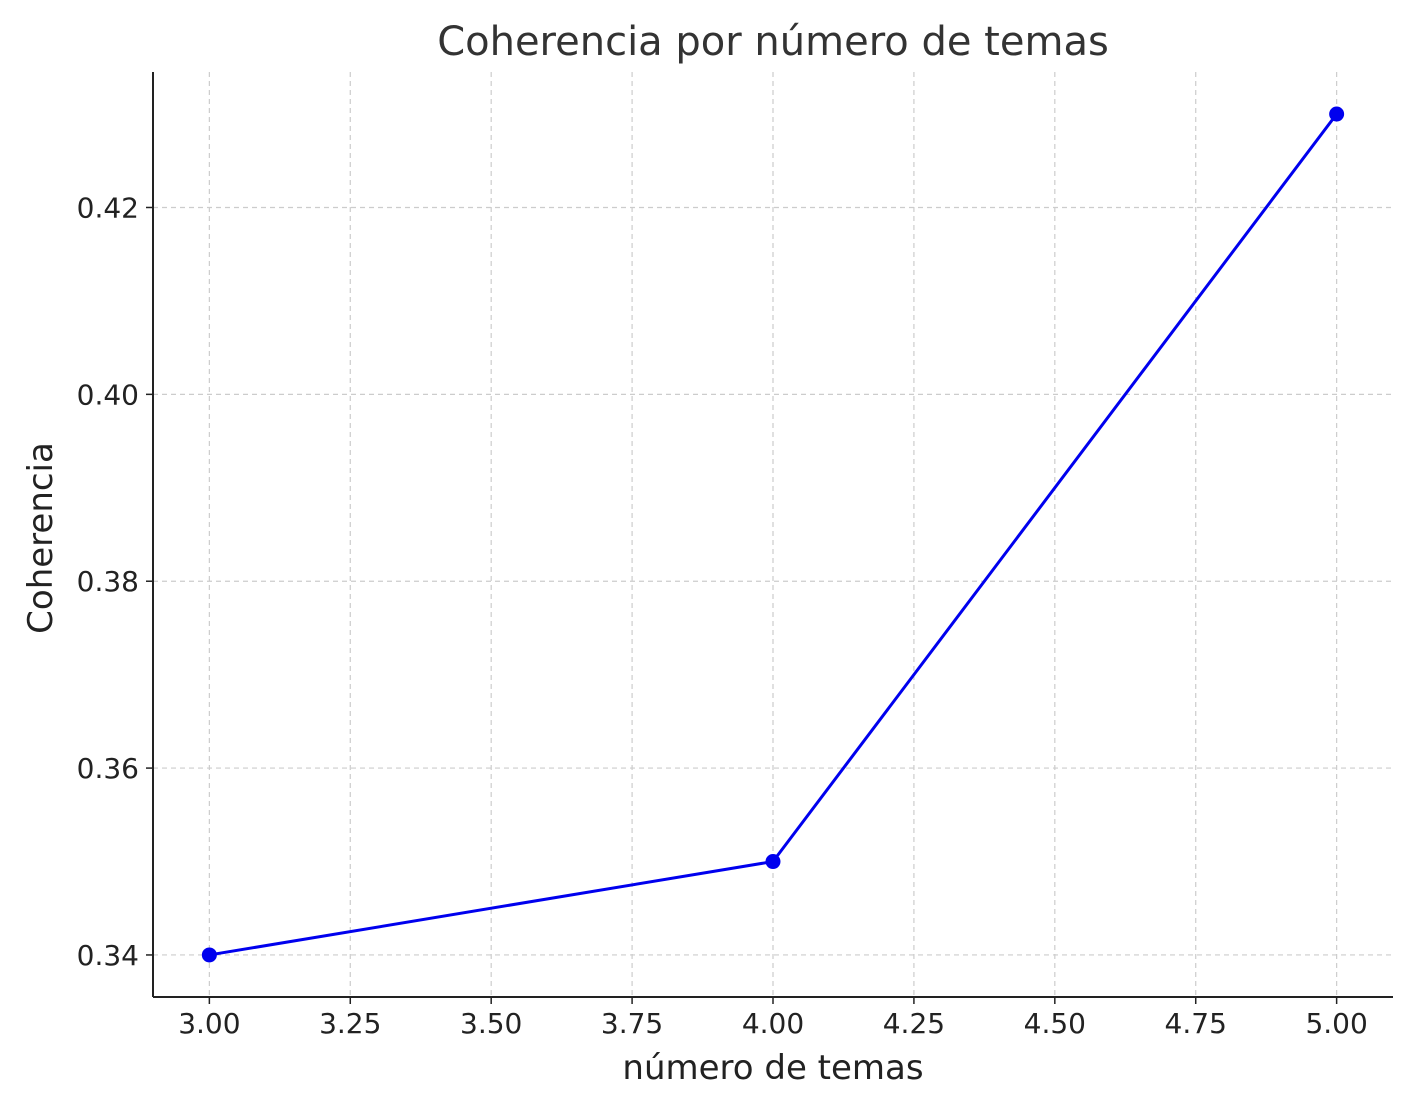 Image resolution: width=1413 pixels, height=1108 pixels. What do you see at coordinates (108, 768) in the screenshot?
I see `y-tick-label: 0.36` at bounding box center [108, 768].